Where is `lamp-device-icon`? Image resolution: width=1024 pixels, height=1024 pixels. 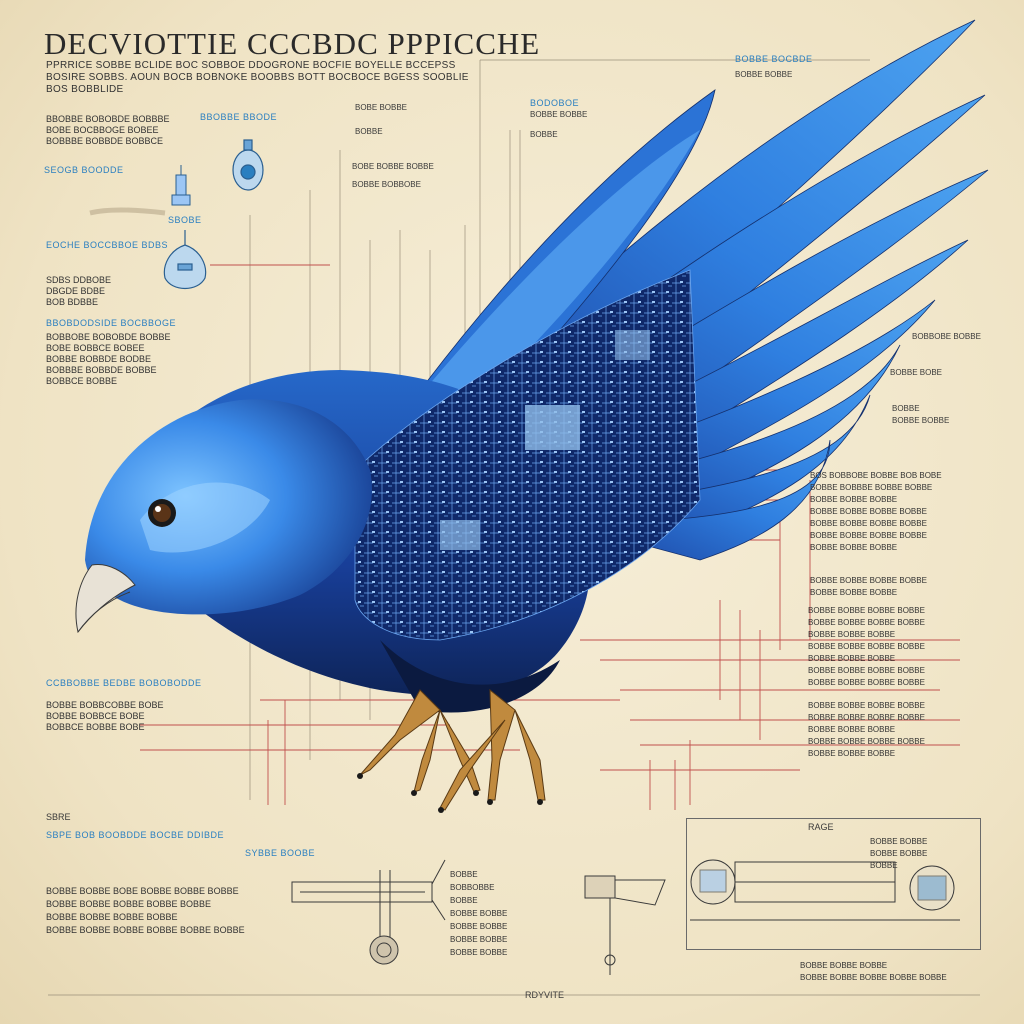
lamp-device-icon is located at coordinates (248, 165).